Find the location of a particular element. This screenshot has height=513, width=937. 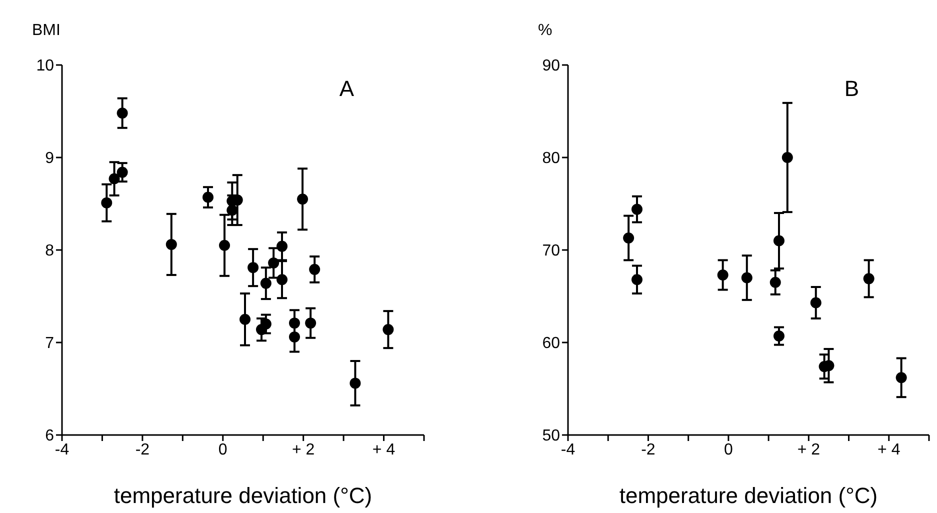

y-tick-label: 8 is located at coordinates (49, 251).